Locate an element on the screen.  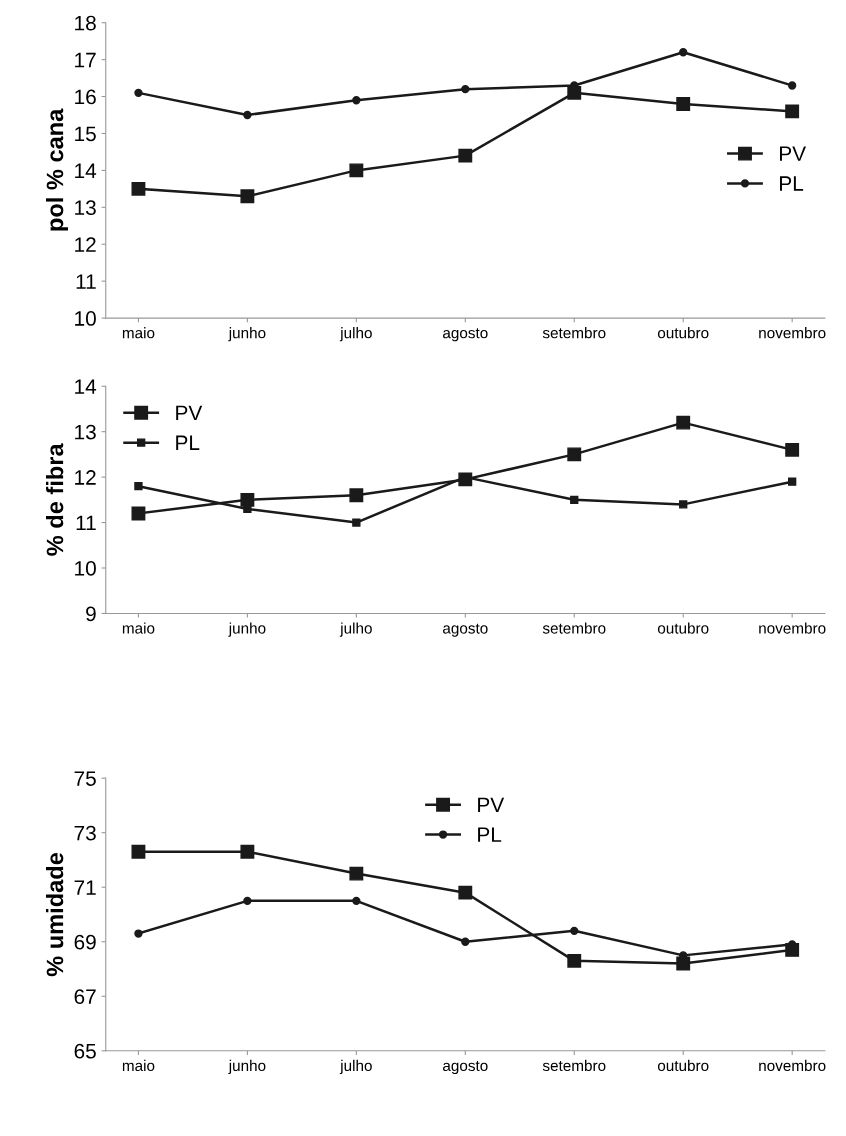
y-tick-label: 17 is located at coordinates (85, 60).